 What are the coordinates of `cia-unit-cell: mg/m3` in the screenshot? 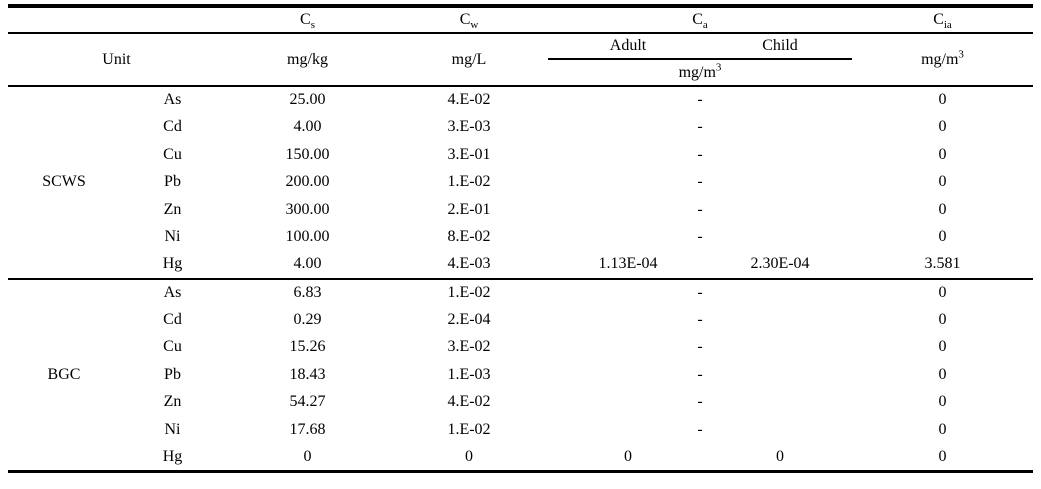 It's located at (942, 59).